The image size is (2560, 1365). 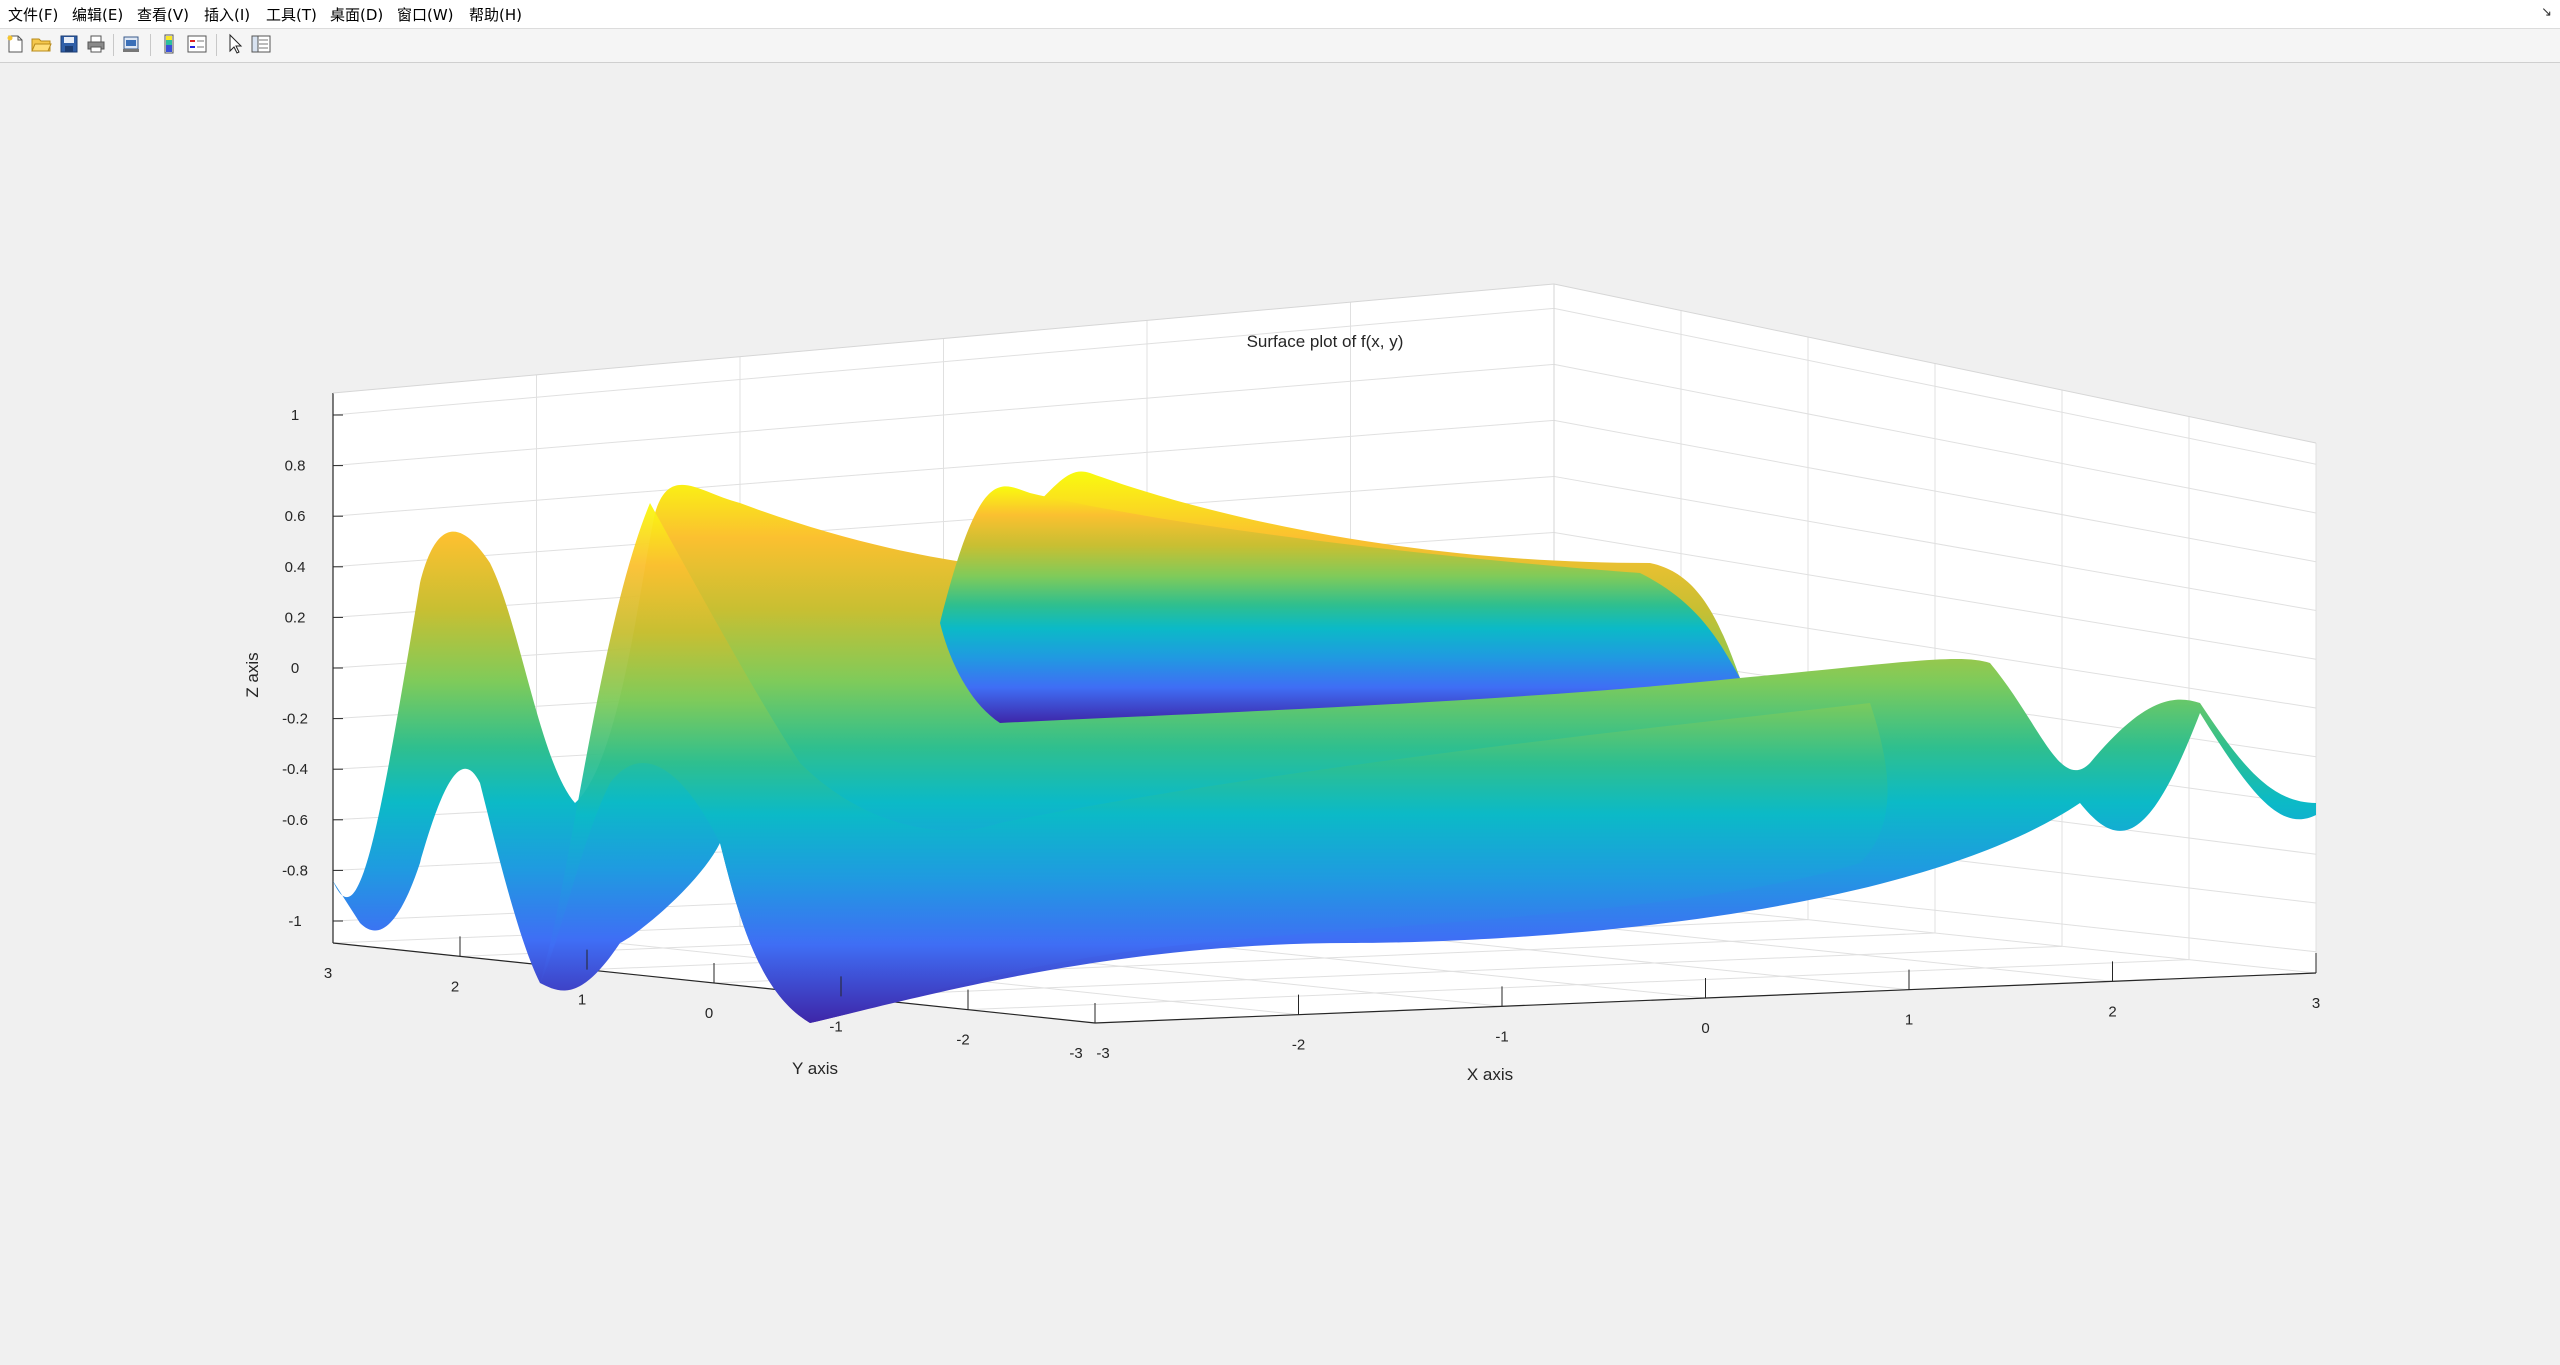 What do you see at coordinates (582, 1000) in the screenshot?
I see `y-tick-label: 1` at bounding box center [582, 1000].